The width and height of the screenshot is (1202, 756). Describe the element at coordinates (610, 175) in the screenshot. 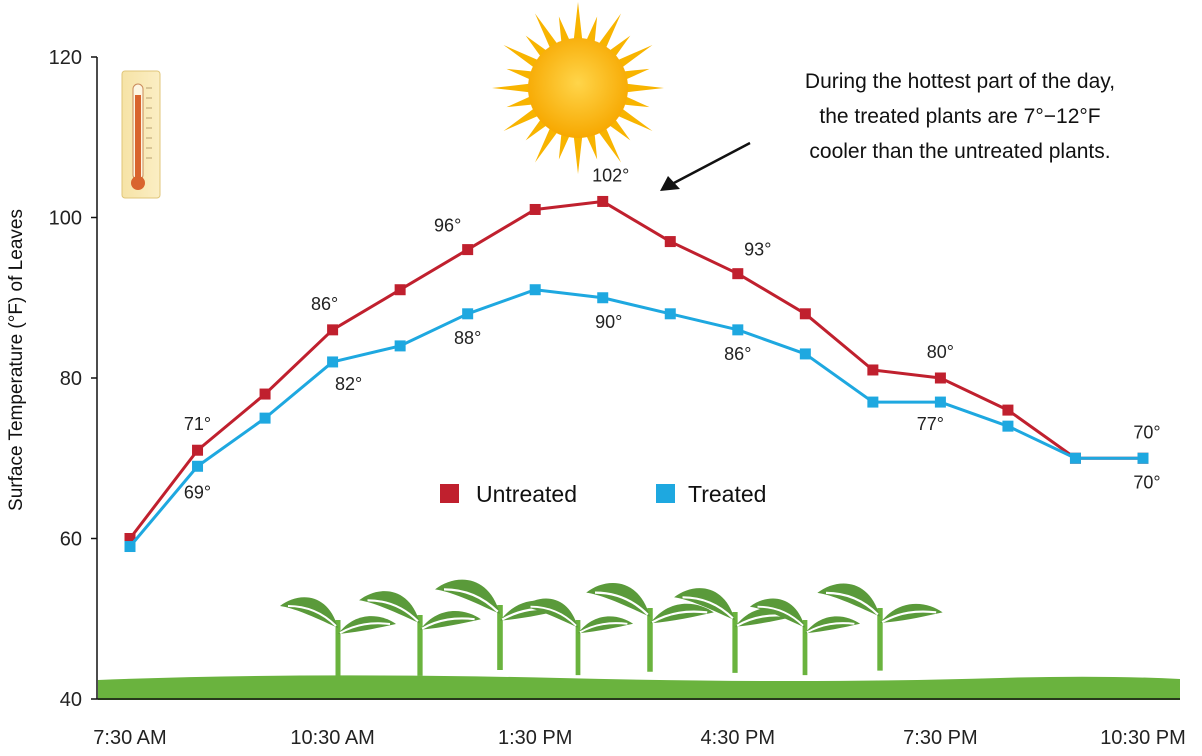

I see `data-label: 102°` at that location.